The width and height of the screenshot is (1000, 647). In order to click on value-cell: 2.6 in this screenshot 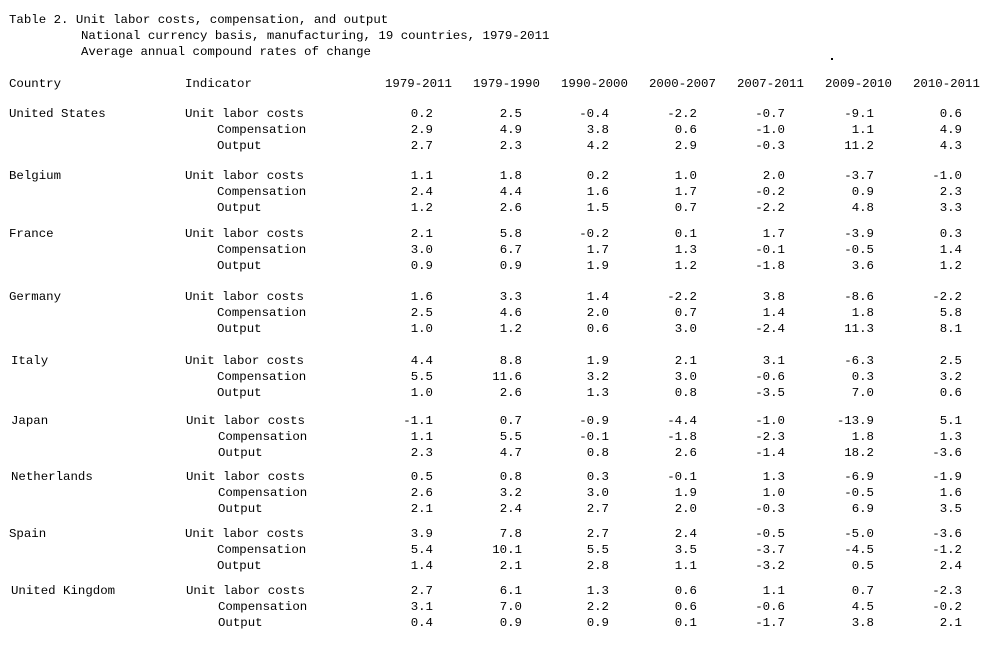, I will do `click(510, 393)`.